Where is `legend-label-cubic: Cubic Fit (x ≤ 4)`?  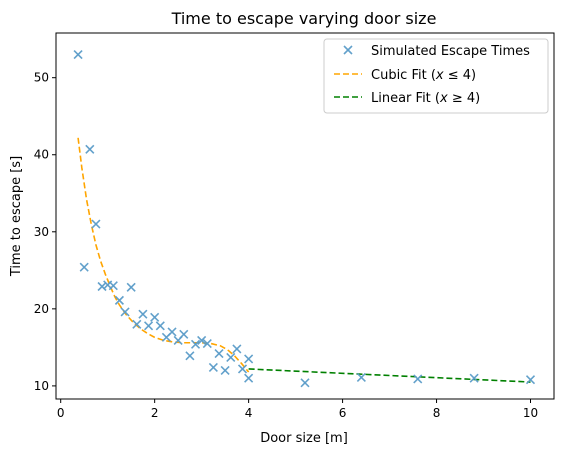
legend-label-cubic: Cubic Fit (x ≤ 4) is located at coordinates (423, 75).